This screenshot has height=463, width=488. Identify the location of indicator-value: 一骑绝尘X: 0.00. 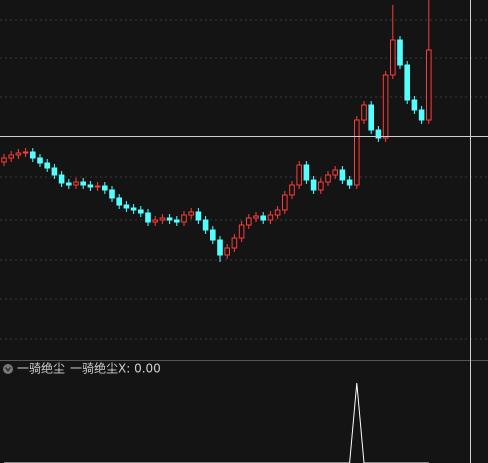
(115, 368).